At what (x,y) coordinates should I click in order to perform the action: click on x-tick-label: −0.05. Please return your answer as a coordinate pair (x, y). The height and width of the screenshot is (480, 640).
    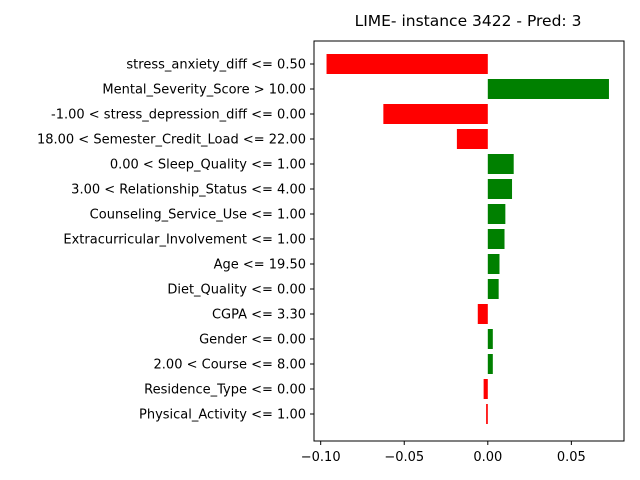
    Looking at the image, I should click on (404, 457).